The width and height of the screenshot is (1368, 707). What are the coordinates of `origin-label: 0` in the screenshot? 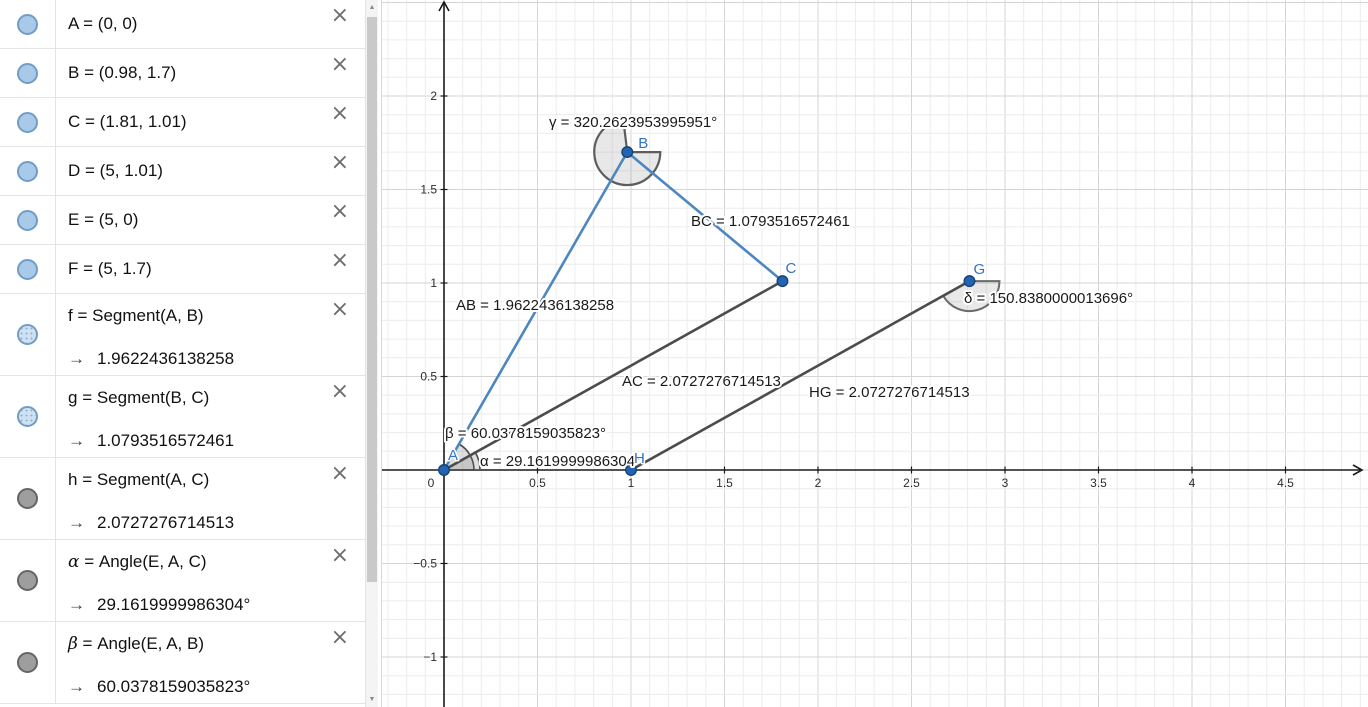 It's located at (431, 483).